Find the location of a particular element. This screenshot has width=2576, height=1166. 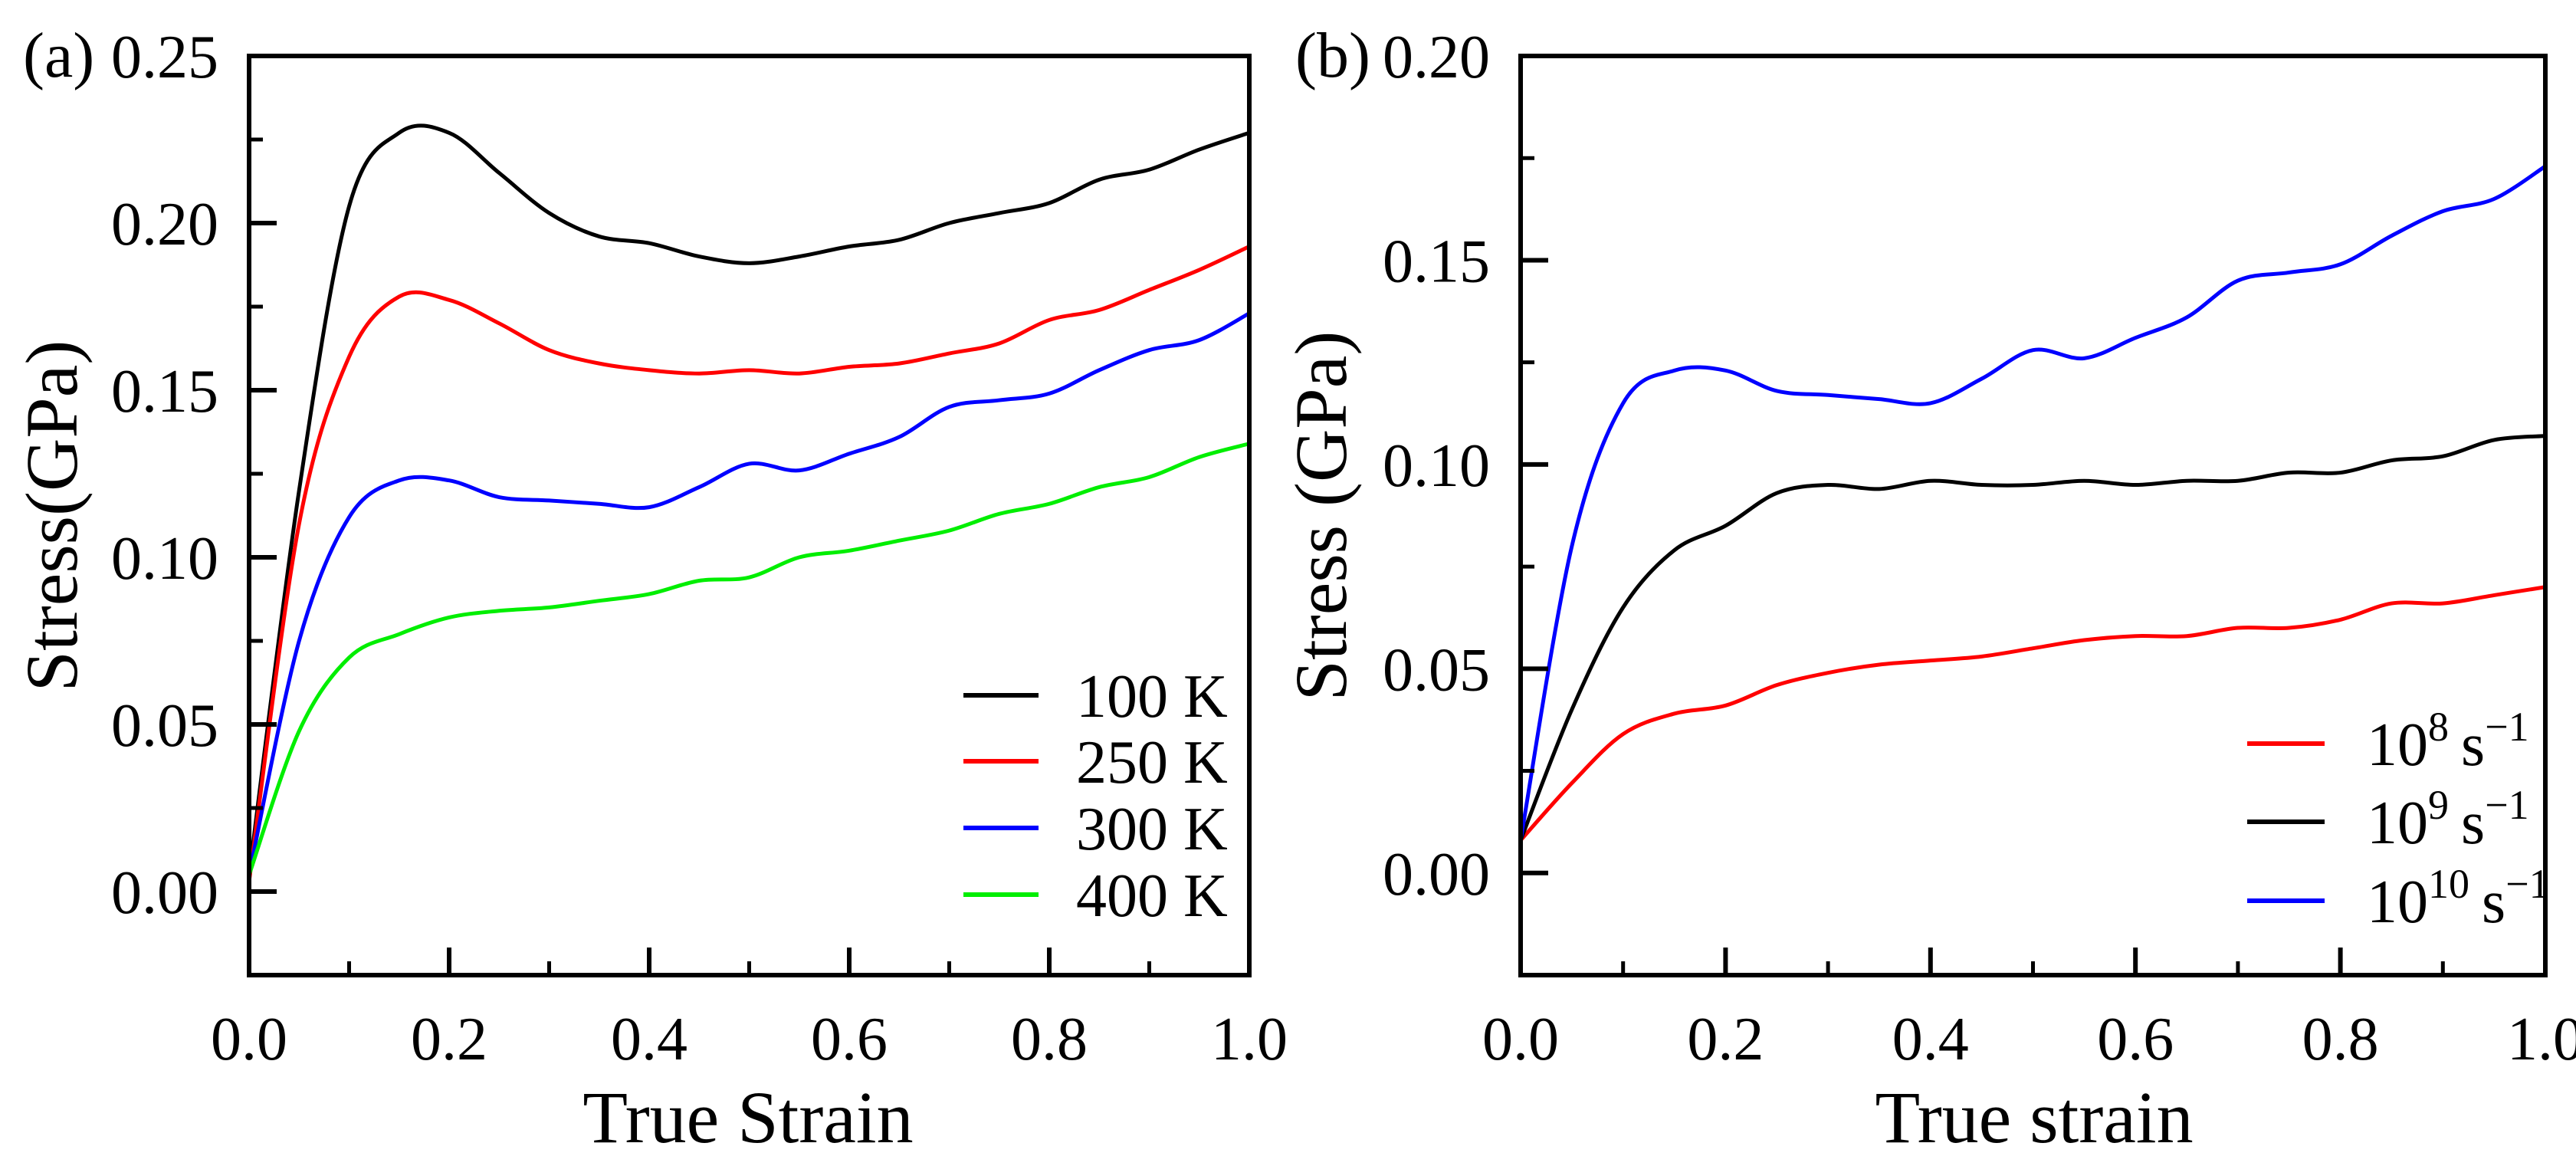

legend-label: 300 K is located at coordinates (1152, 829).